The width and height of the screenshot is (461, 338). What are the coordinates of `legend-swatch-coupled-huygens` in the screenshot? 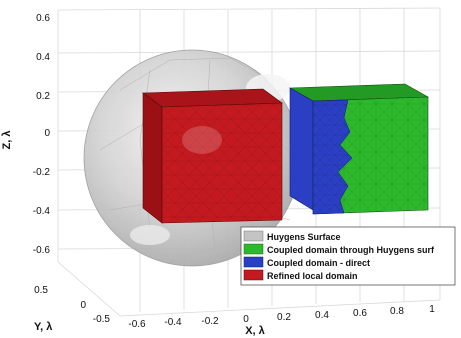 It's located at (253, 249).